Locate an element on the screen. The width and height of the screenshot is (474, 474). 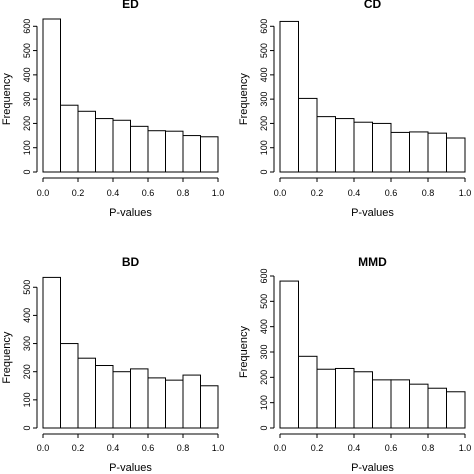
chart-title: BD is located at coordinates (131, 262).